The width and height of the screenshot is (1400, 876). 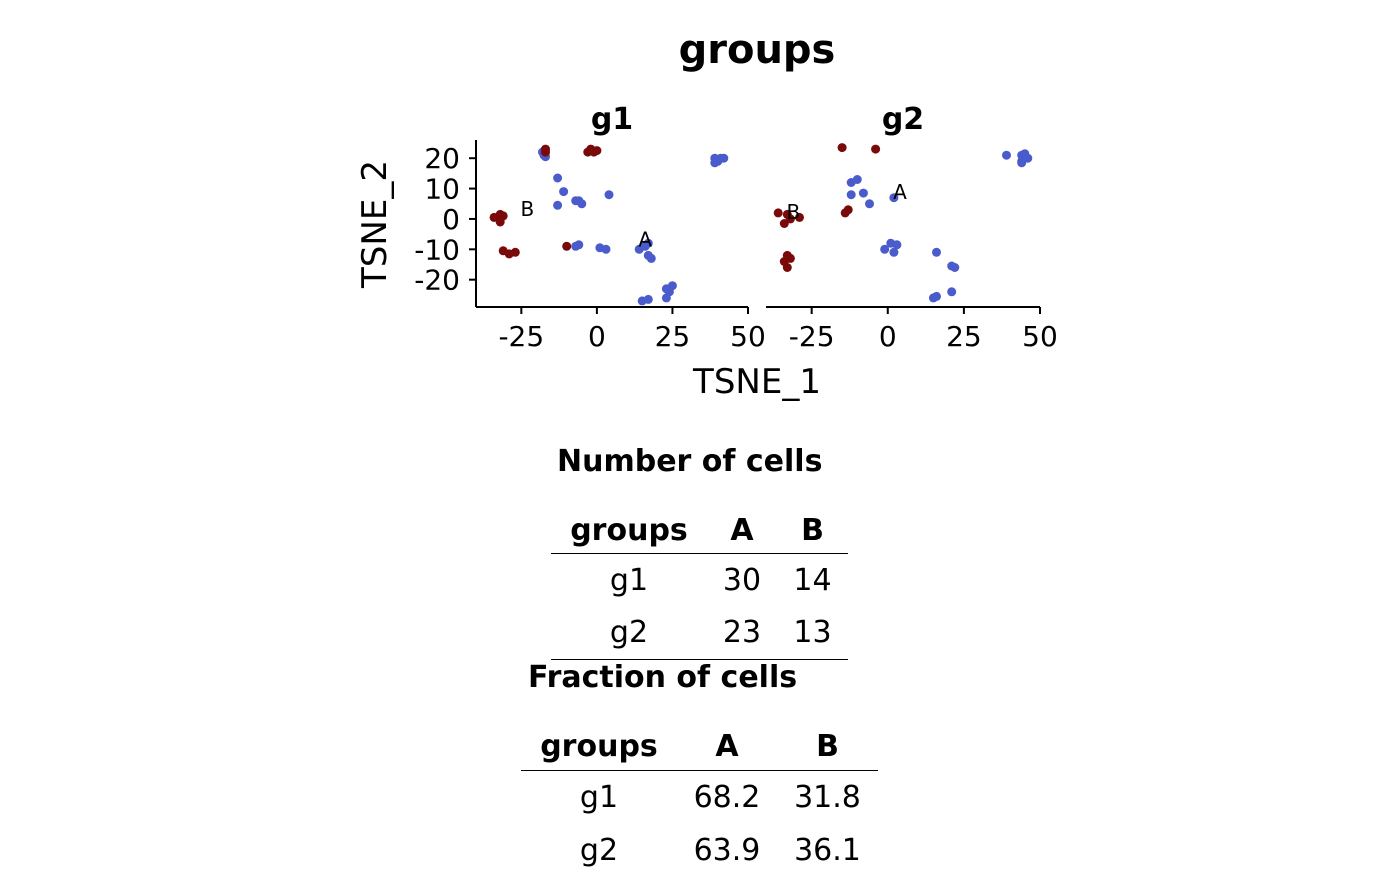 I want to click on y-axis-label: TSNE_2, so click(x=375, y=224).